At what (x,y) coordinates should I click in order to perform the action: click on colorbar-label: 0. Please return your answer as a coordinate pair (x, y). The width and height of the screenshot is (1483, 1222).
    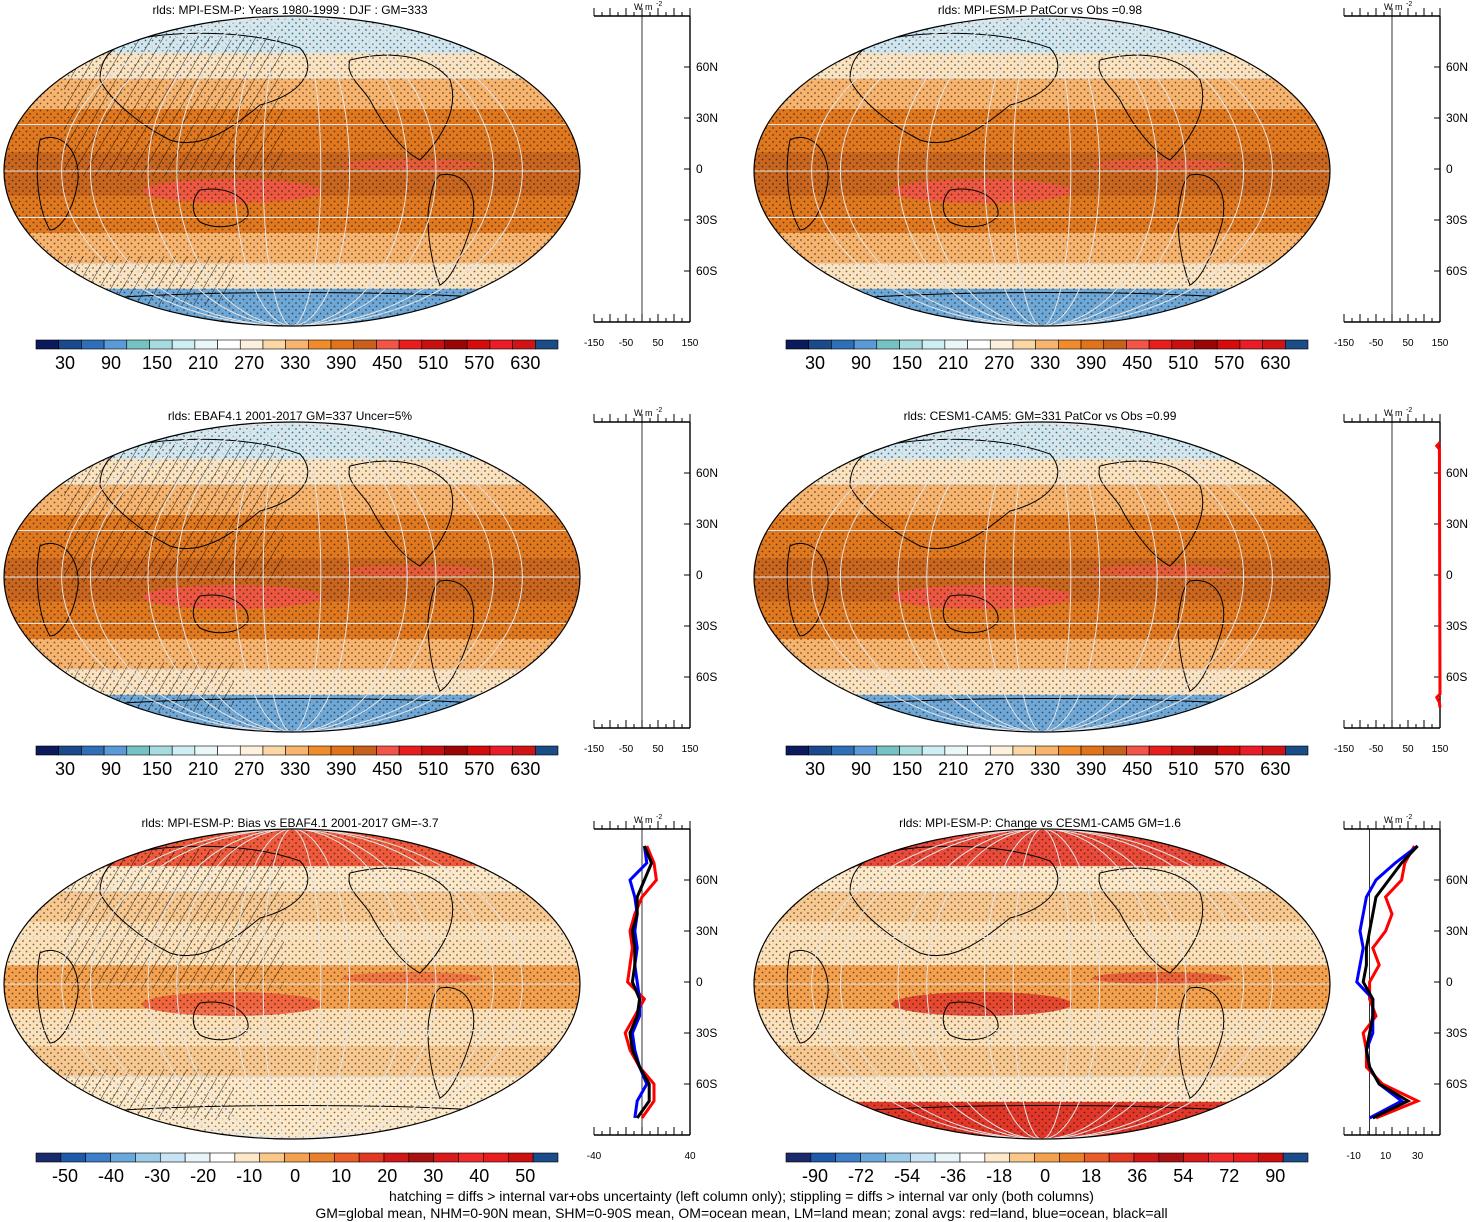
    Looking at the image, I should click on (295, 1176).